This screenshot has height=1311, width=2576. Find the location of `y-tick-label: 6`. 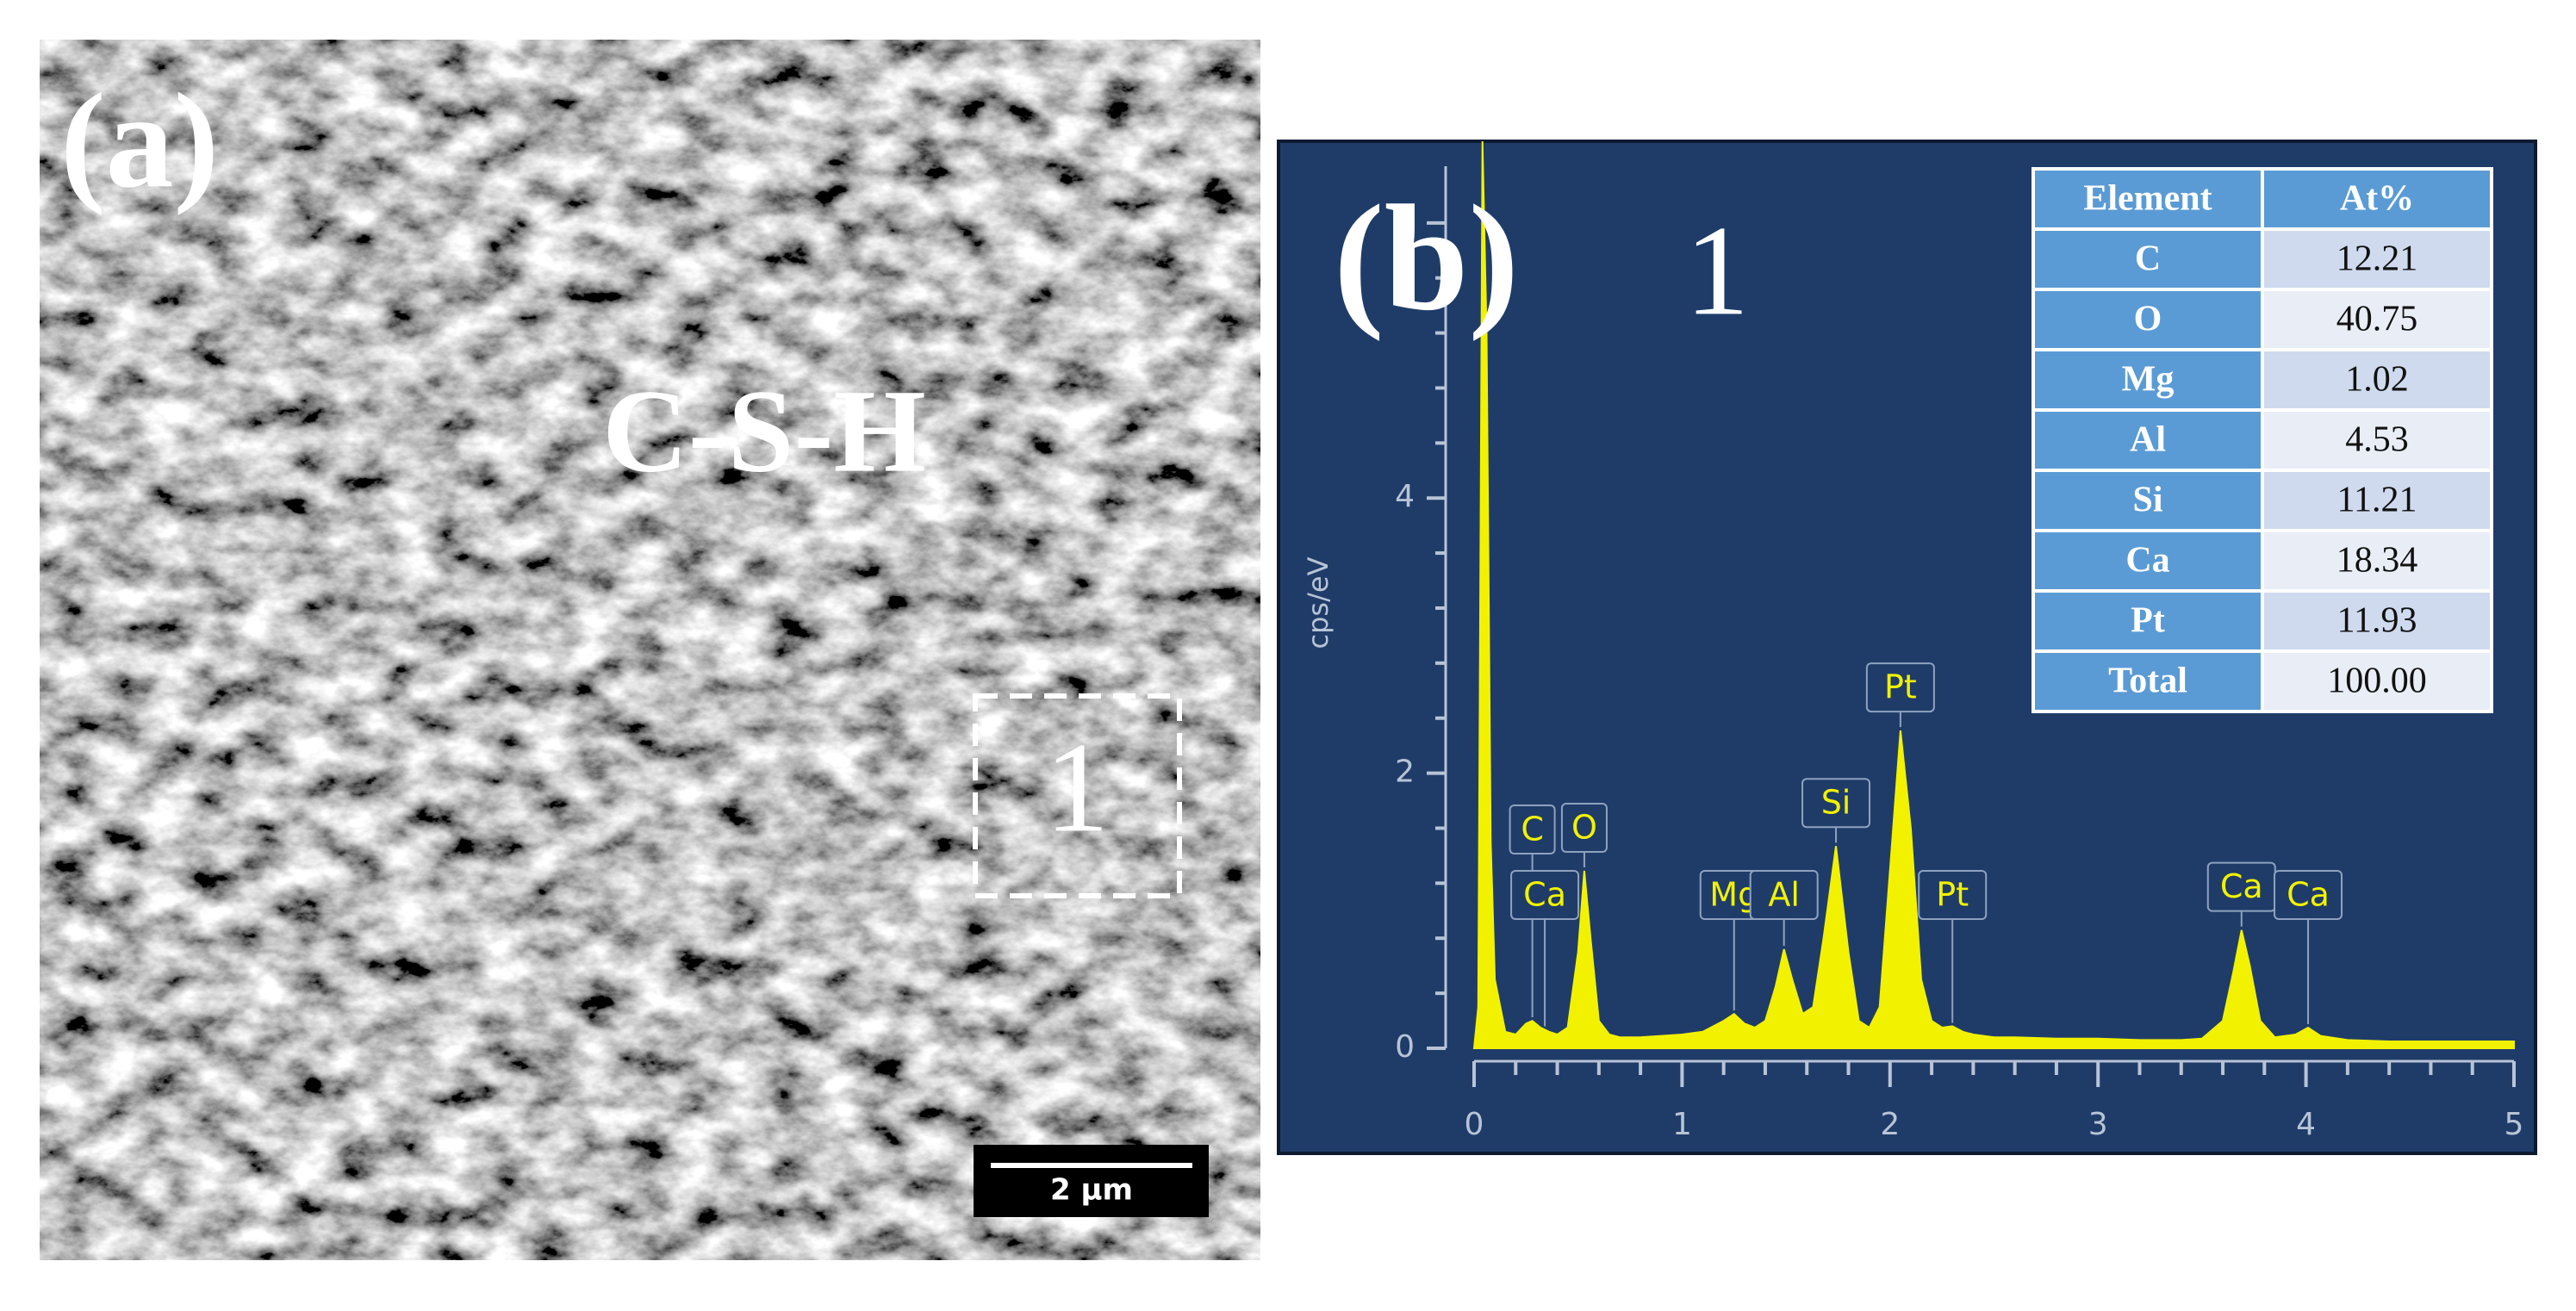

y-tick-label: 6 is located at coordinates (1405, 222).